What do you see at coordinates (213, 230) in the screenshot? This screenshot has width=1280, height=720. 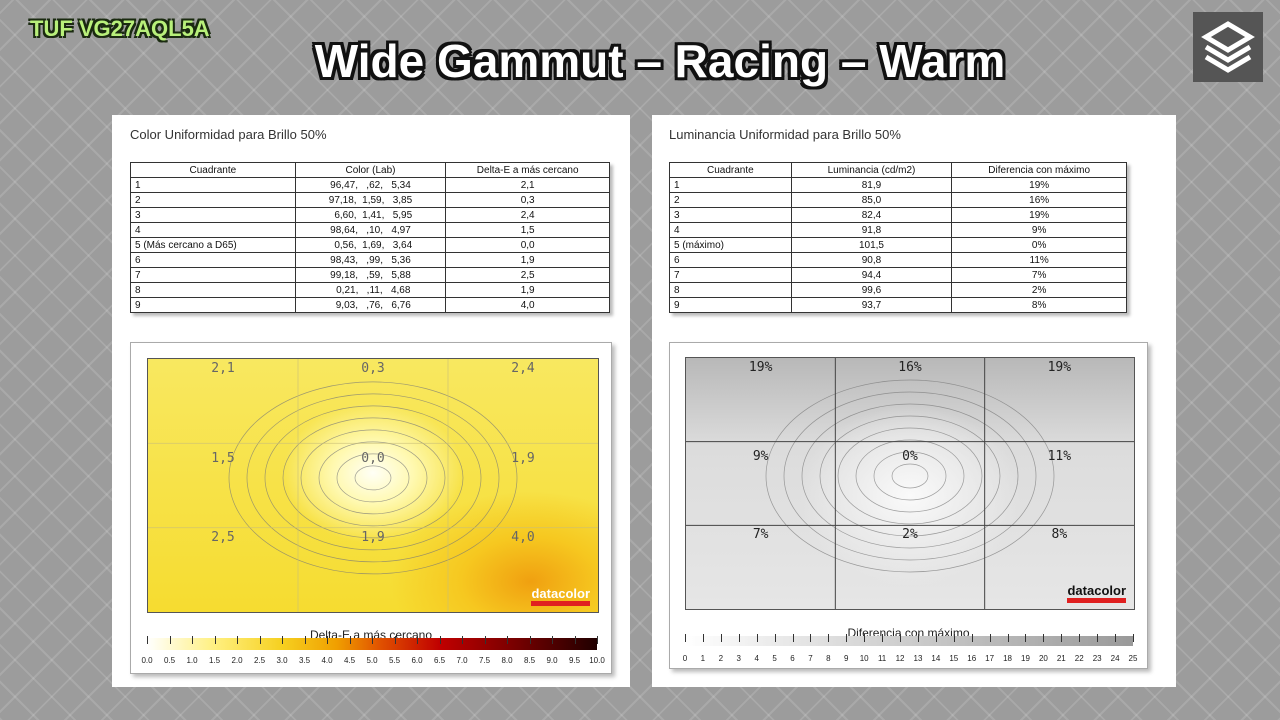 I see `table-cell: 4` at bounding box center [213, 230].